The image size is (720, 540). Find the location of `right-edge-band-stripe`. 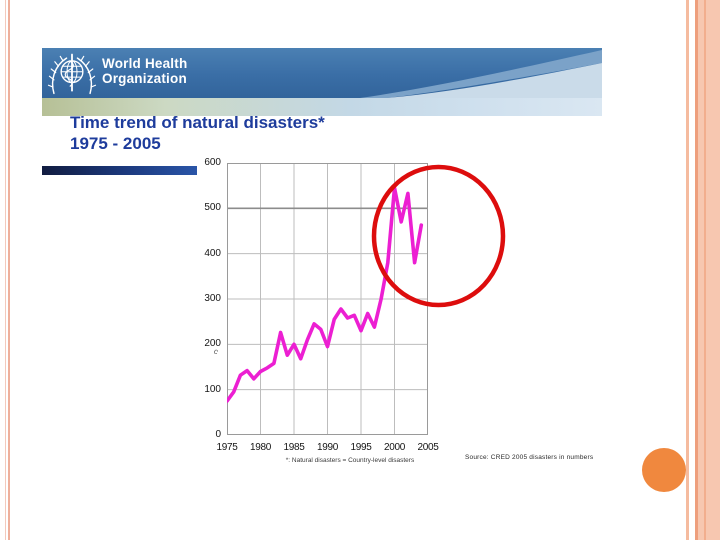

right-edge-band-stripe is located at coordinates (705, 270).